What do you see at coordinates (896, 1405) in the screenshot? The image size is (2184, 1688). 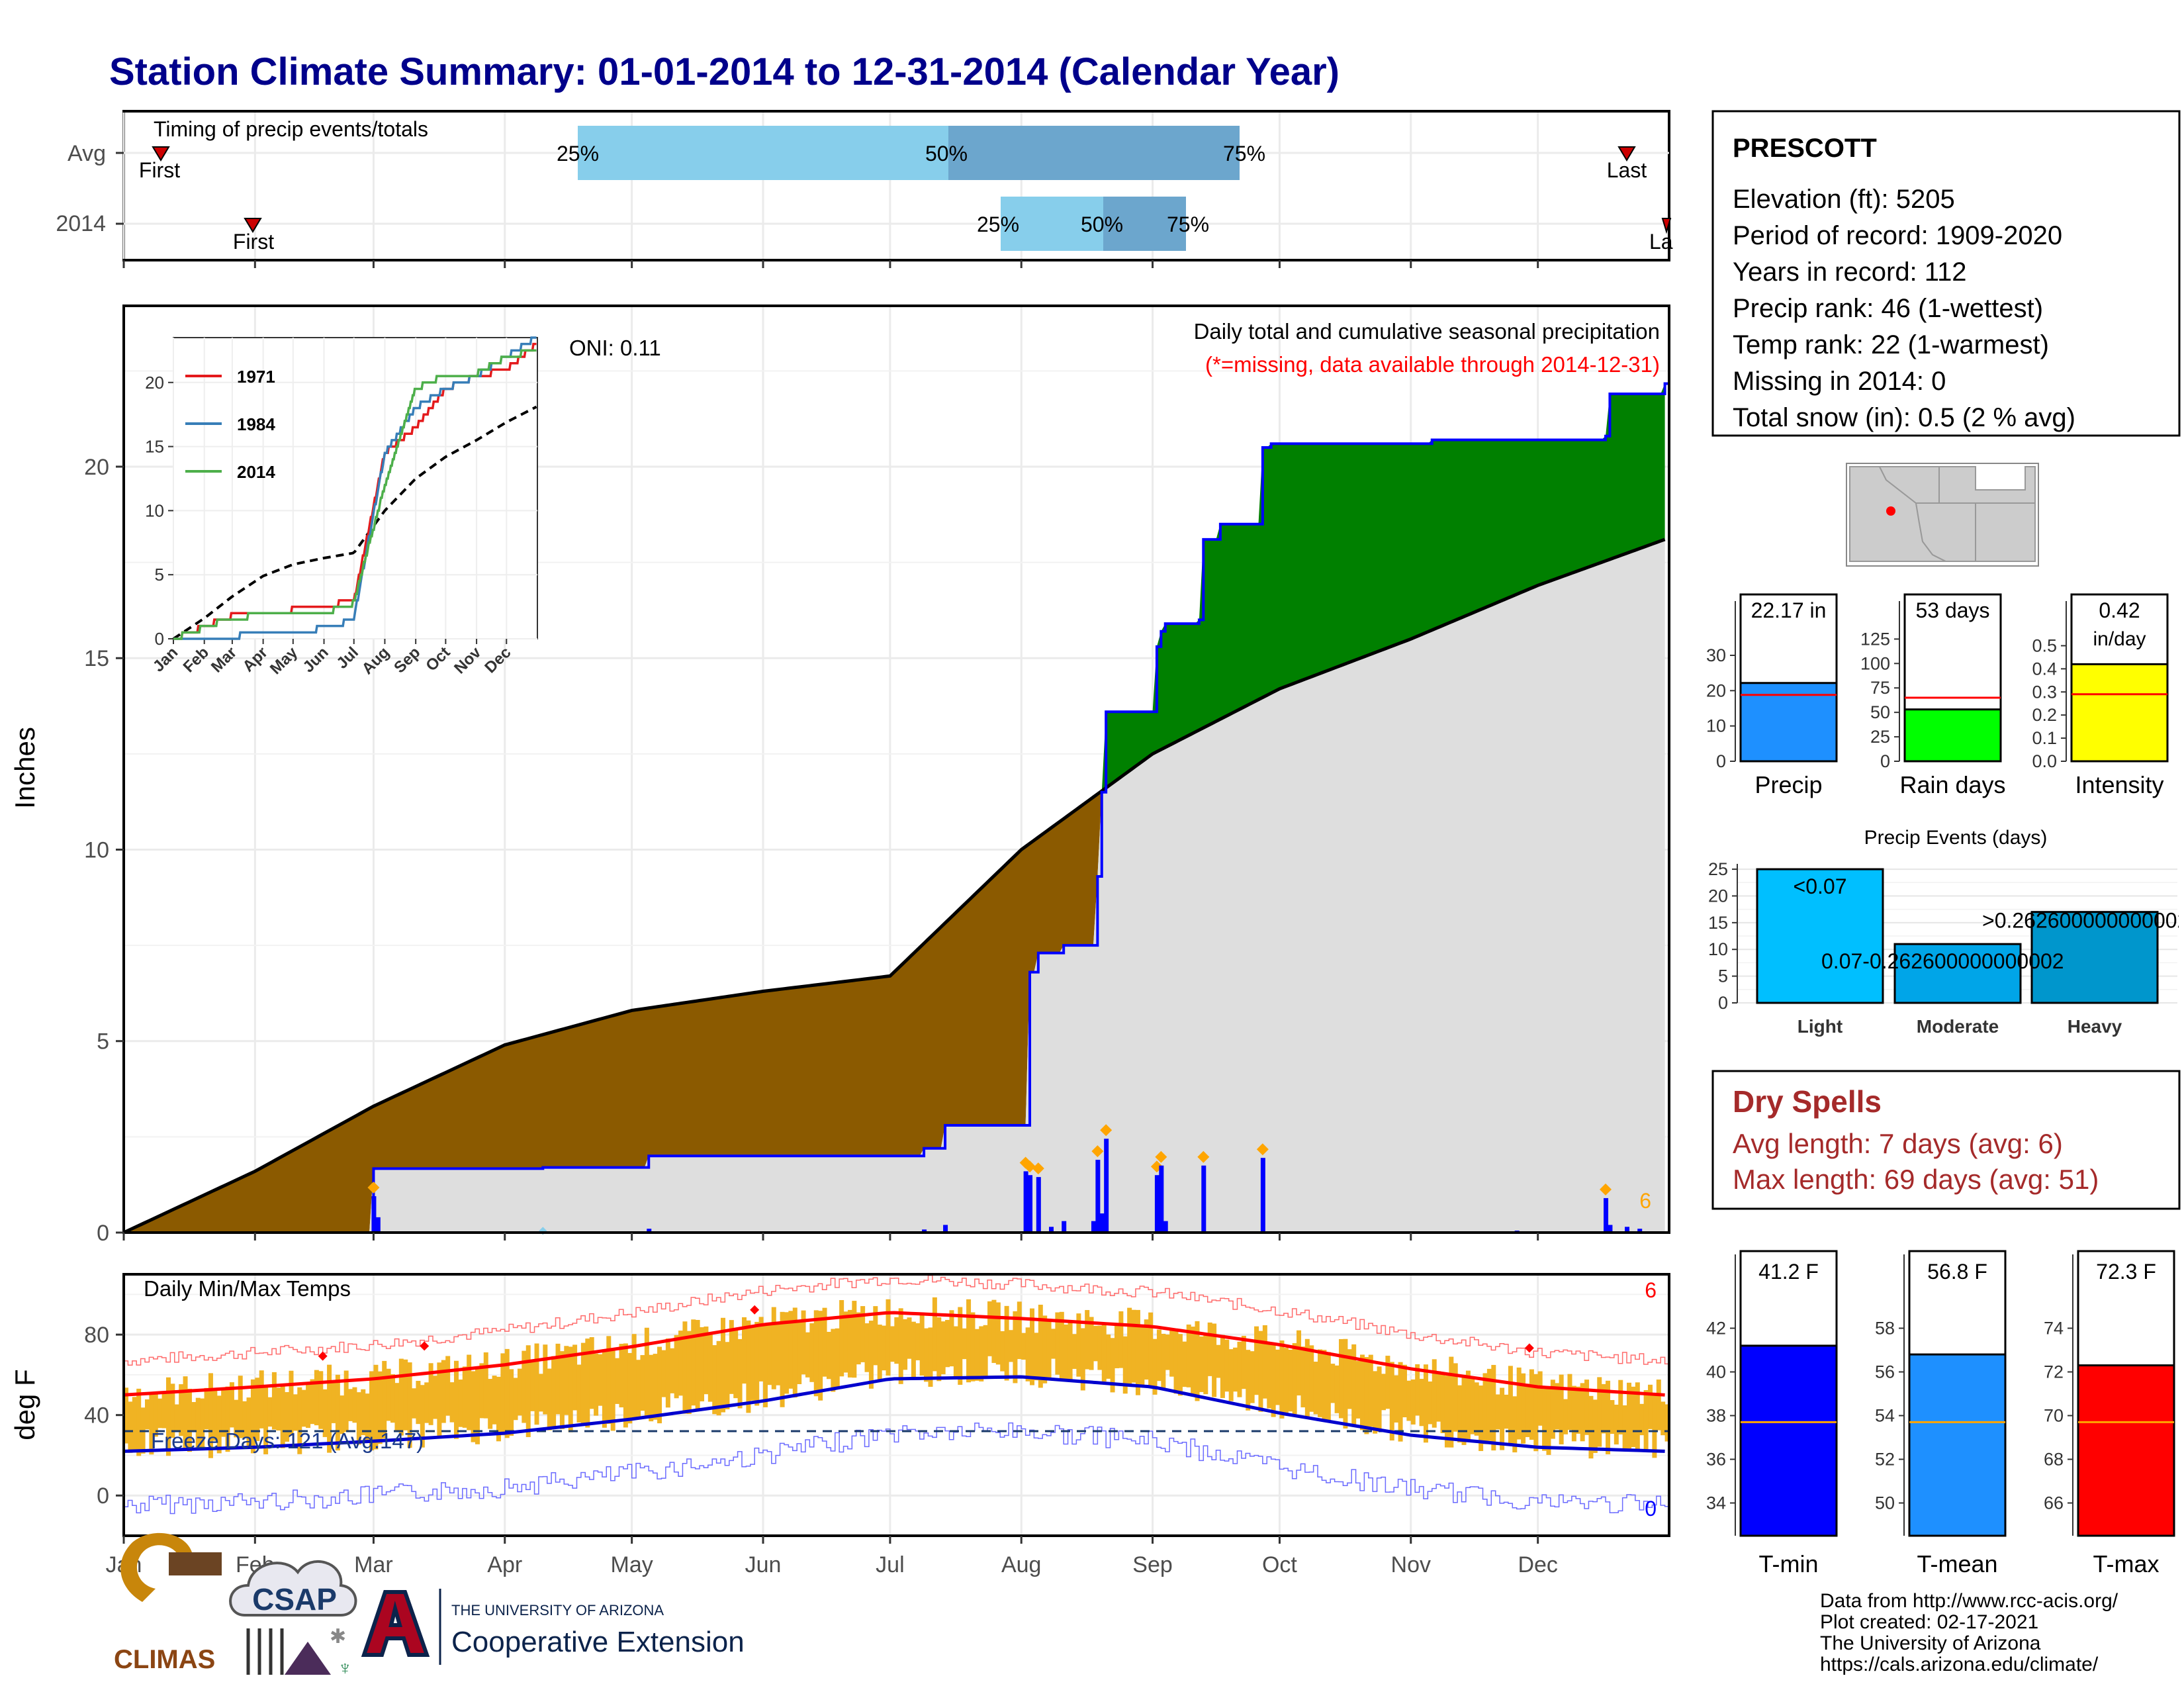 I see `temp-panel-frame` at bounding box center [896, 1405].